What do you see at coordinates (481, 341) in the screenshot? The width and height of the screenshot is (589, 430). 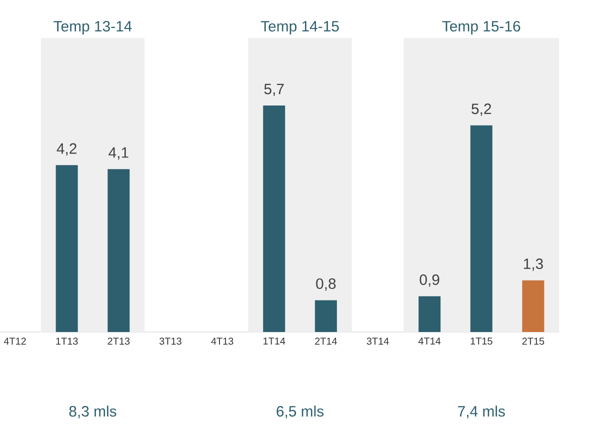 I see `x-tick-label: 1T15` at bounding box center [481, 341].